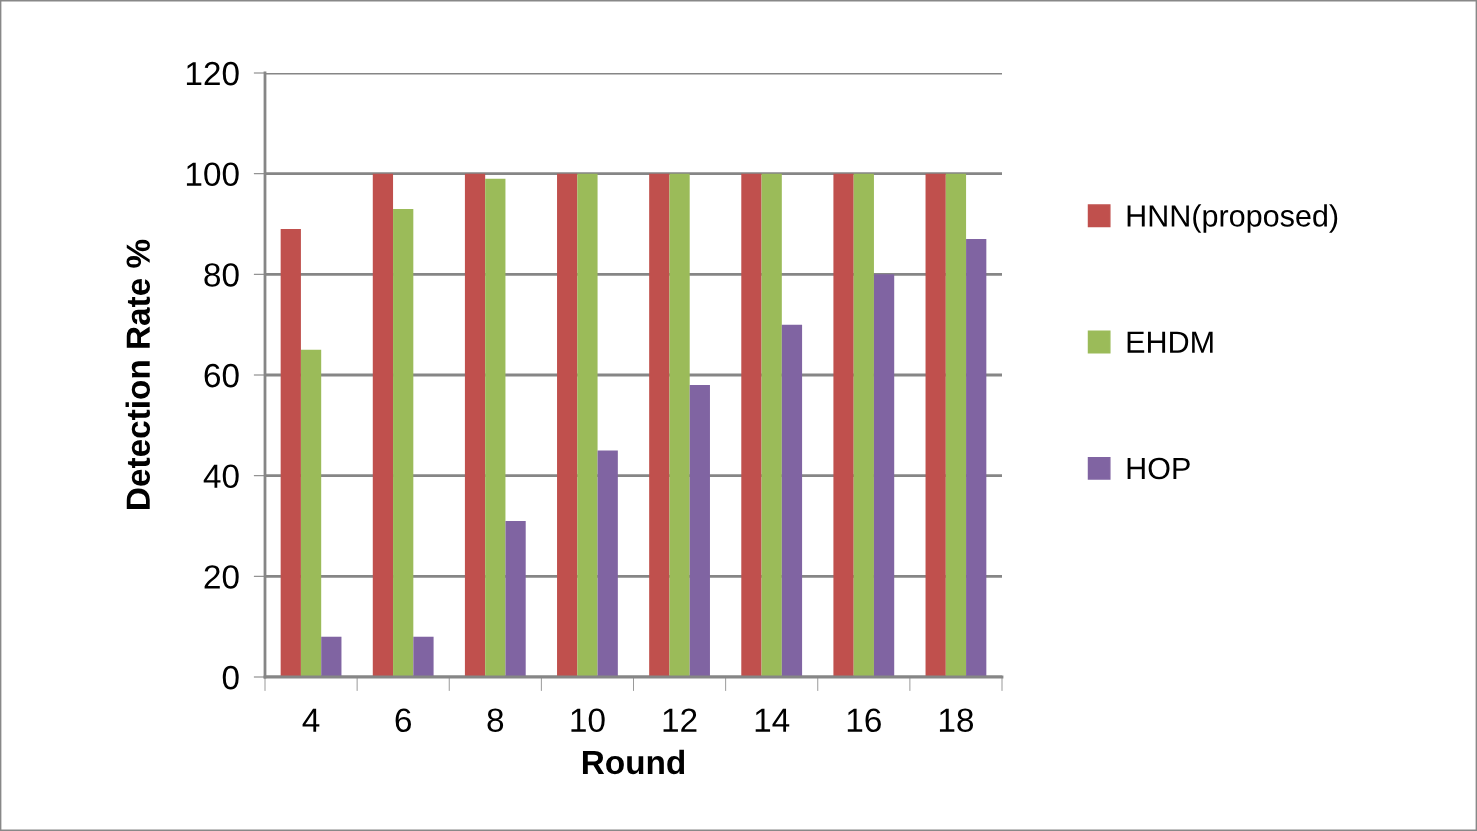 This screenshot has width=1477, height=831. Describe the element at coordinates (221, 375) in the screenshot. I see `y-tick-label: 60` at that location.